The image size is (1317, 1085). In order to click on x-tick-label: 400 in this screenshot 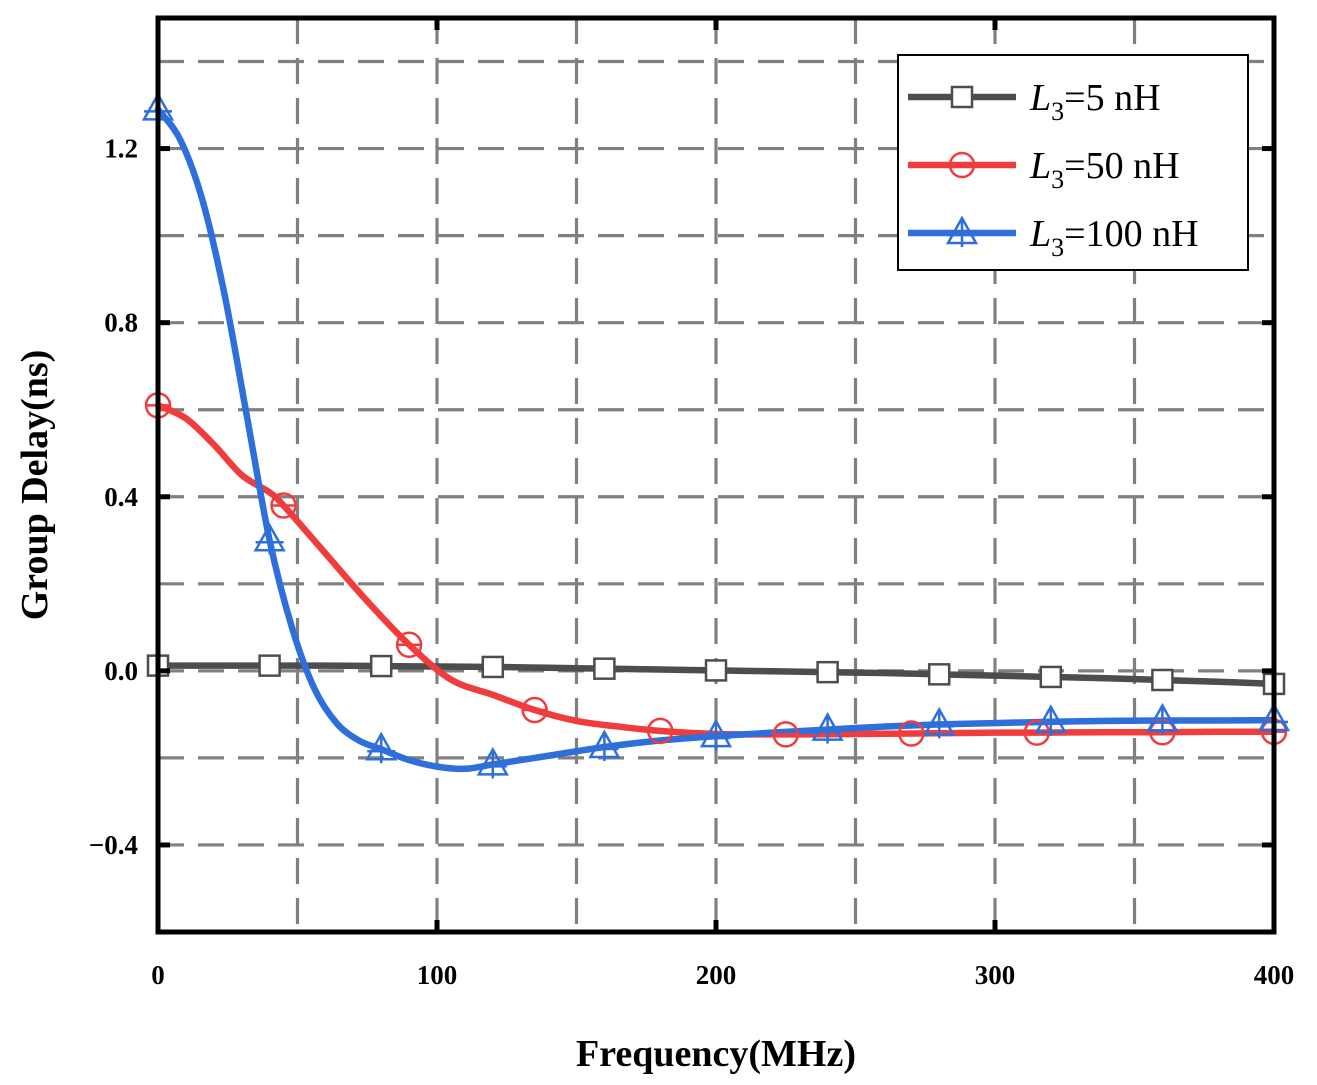, I will do `click(1274, 975)`.